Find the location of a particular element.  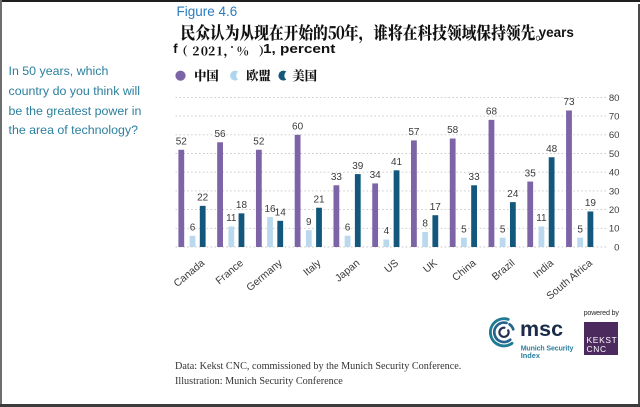

svg-text: 57 is located at coordinates (414, 132).